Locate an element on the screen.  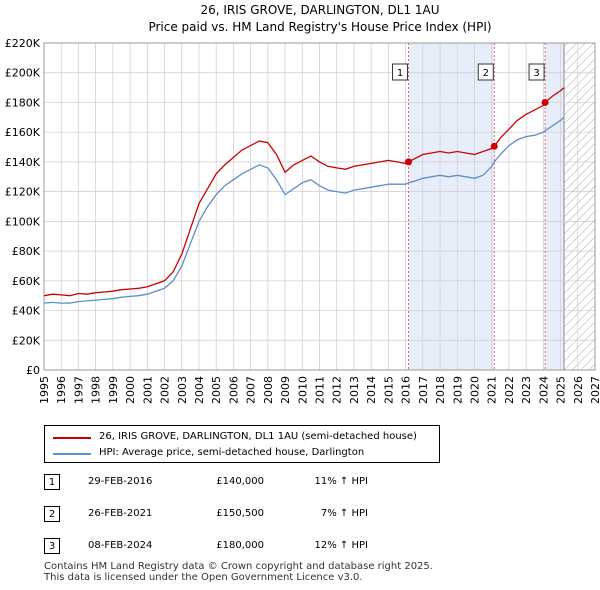
x-tick-label: 2007 is located at coordinates (251, 390).